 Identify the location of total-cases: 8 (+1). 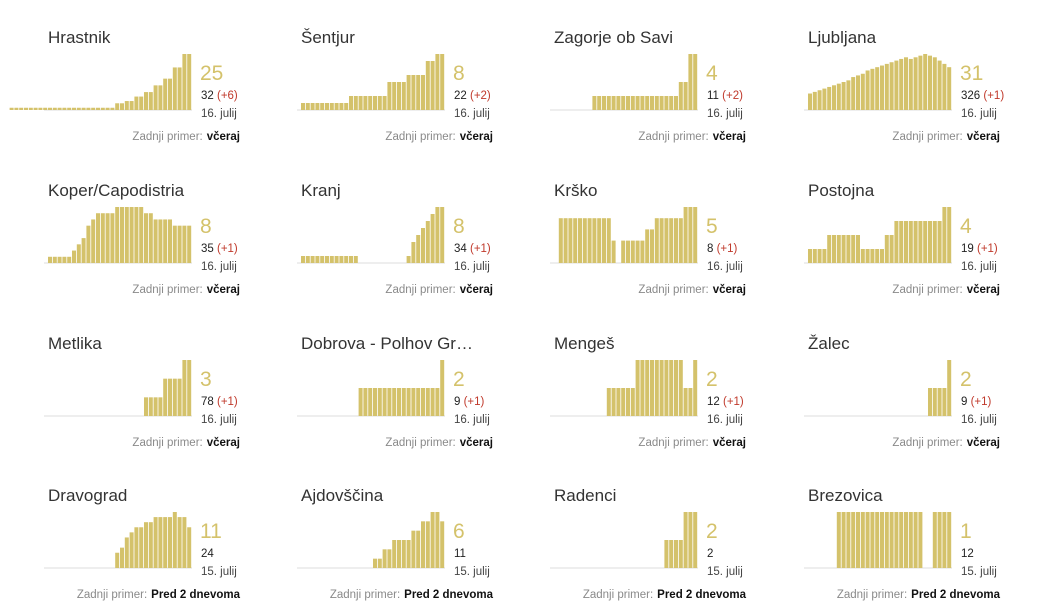
(722, 249).